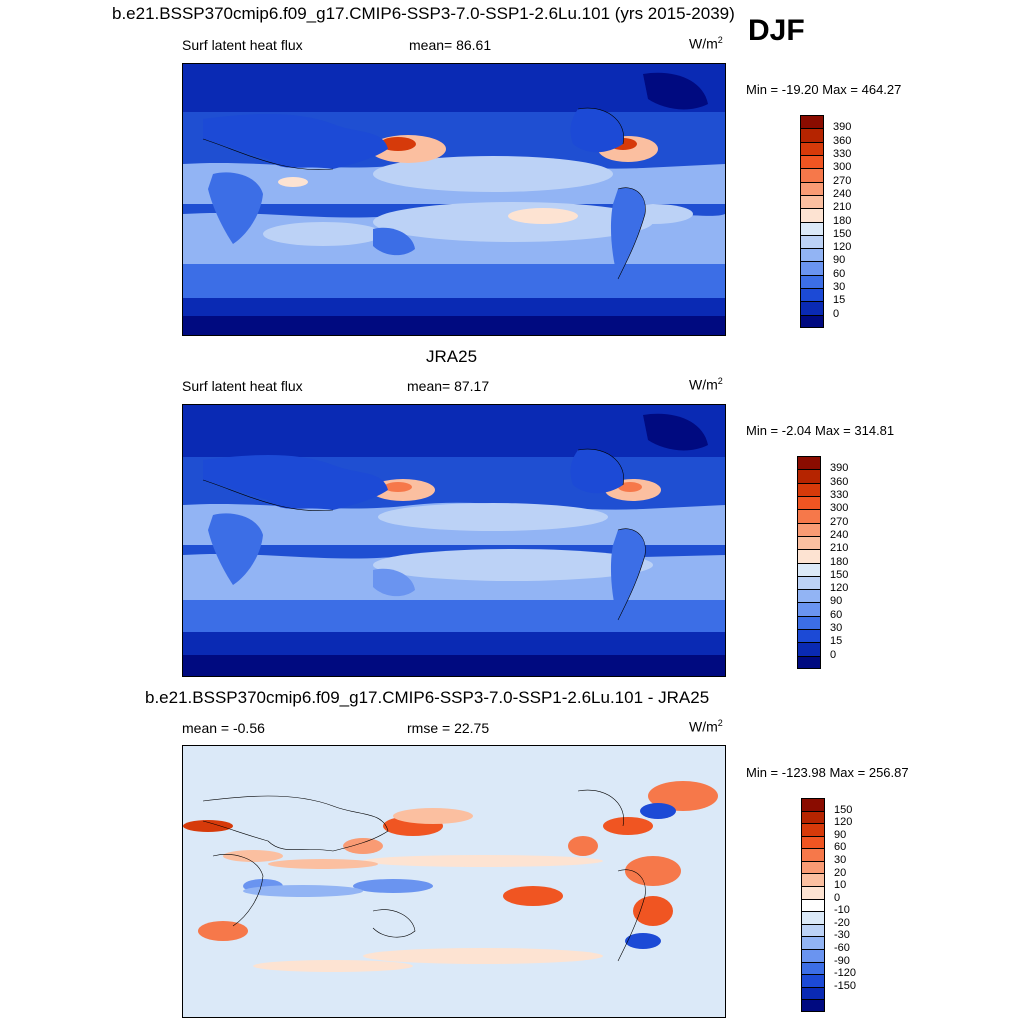  I want to click on colorbar-tick-label: -10, so click(842, 910).